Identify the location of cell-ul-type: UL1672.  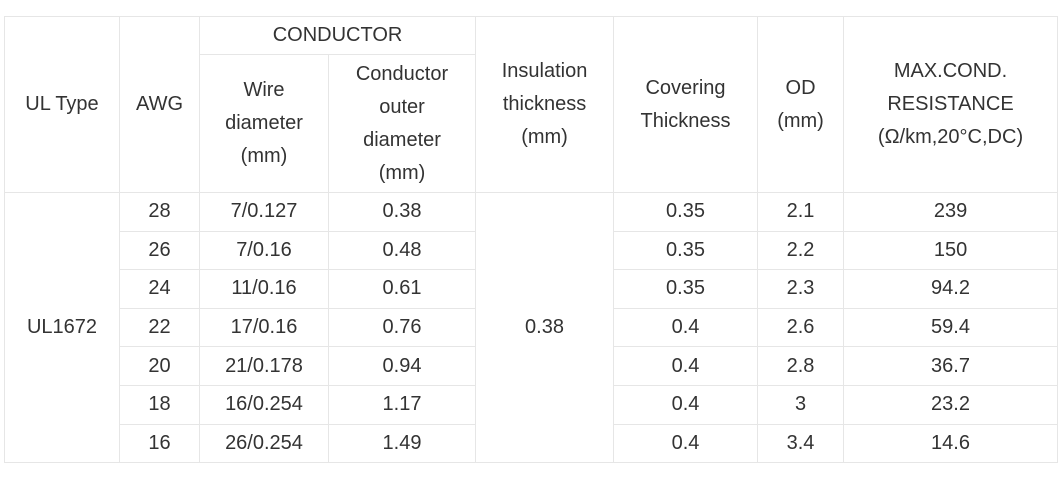
(62, 327).